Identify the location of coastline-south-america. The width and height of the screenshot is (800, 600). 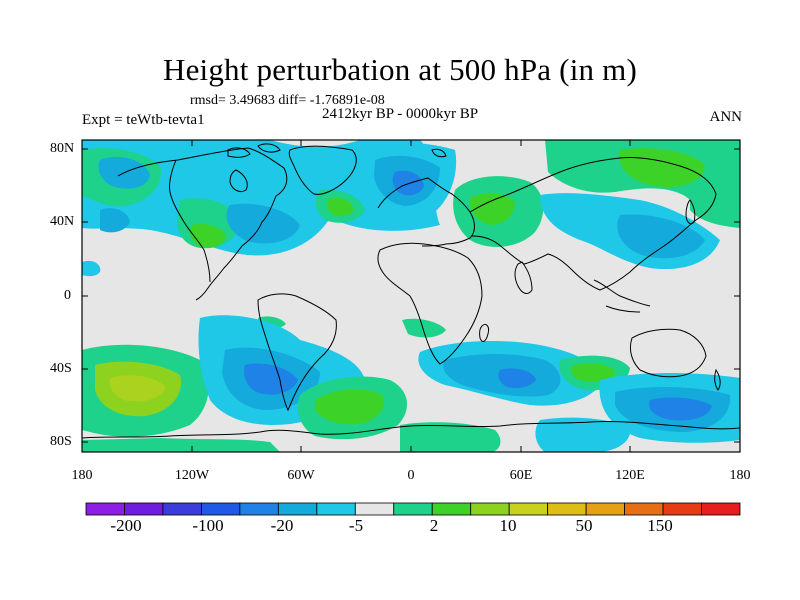
(297, 352).